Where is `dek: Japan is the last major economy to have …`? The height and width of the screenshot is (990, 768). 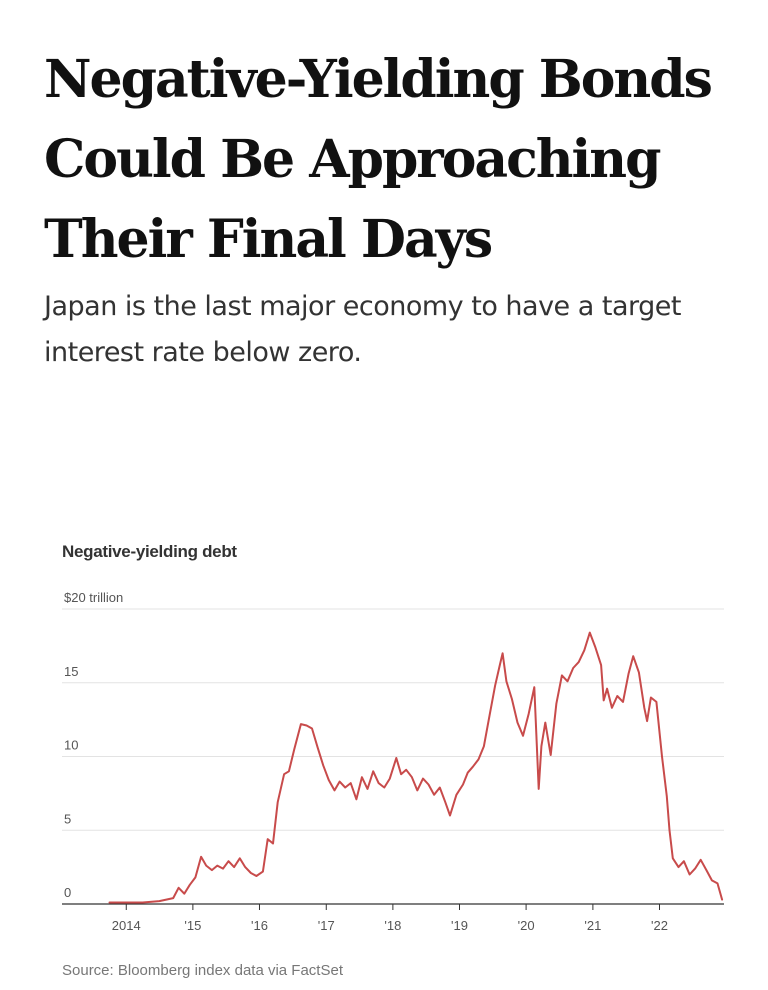 dek: Japan is the last major economy to have … is located at coordinates (394, 330).